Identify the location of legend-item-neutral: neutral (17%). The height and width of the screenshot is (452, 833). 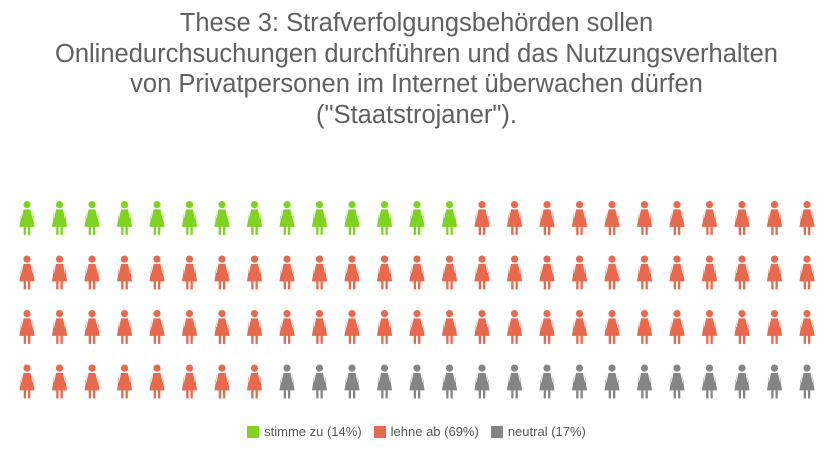
(538, 431).